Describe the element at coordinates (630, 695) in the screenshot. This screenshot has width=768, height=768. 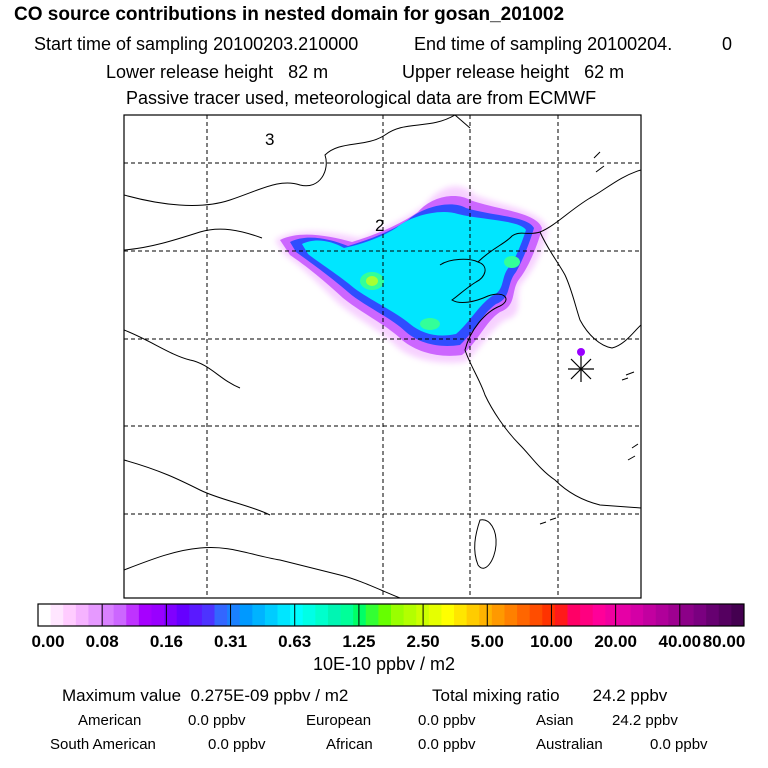
I see `total-mixing-value: 24.2 ppbv` at that location.